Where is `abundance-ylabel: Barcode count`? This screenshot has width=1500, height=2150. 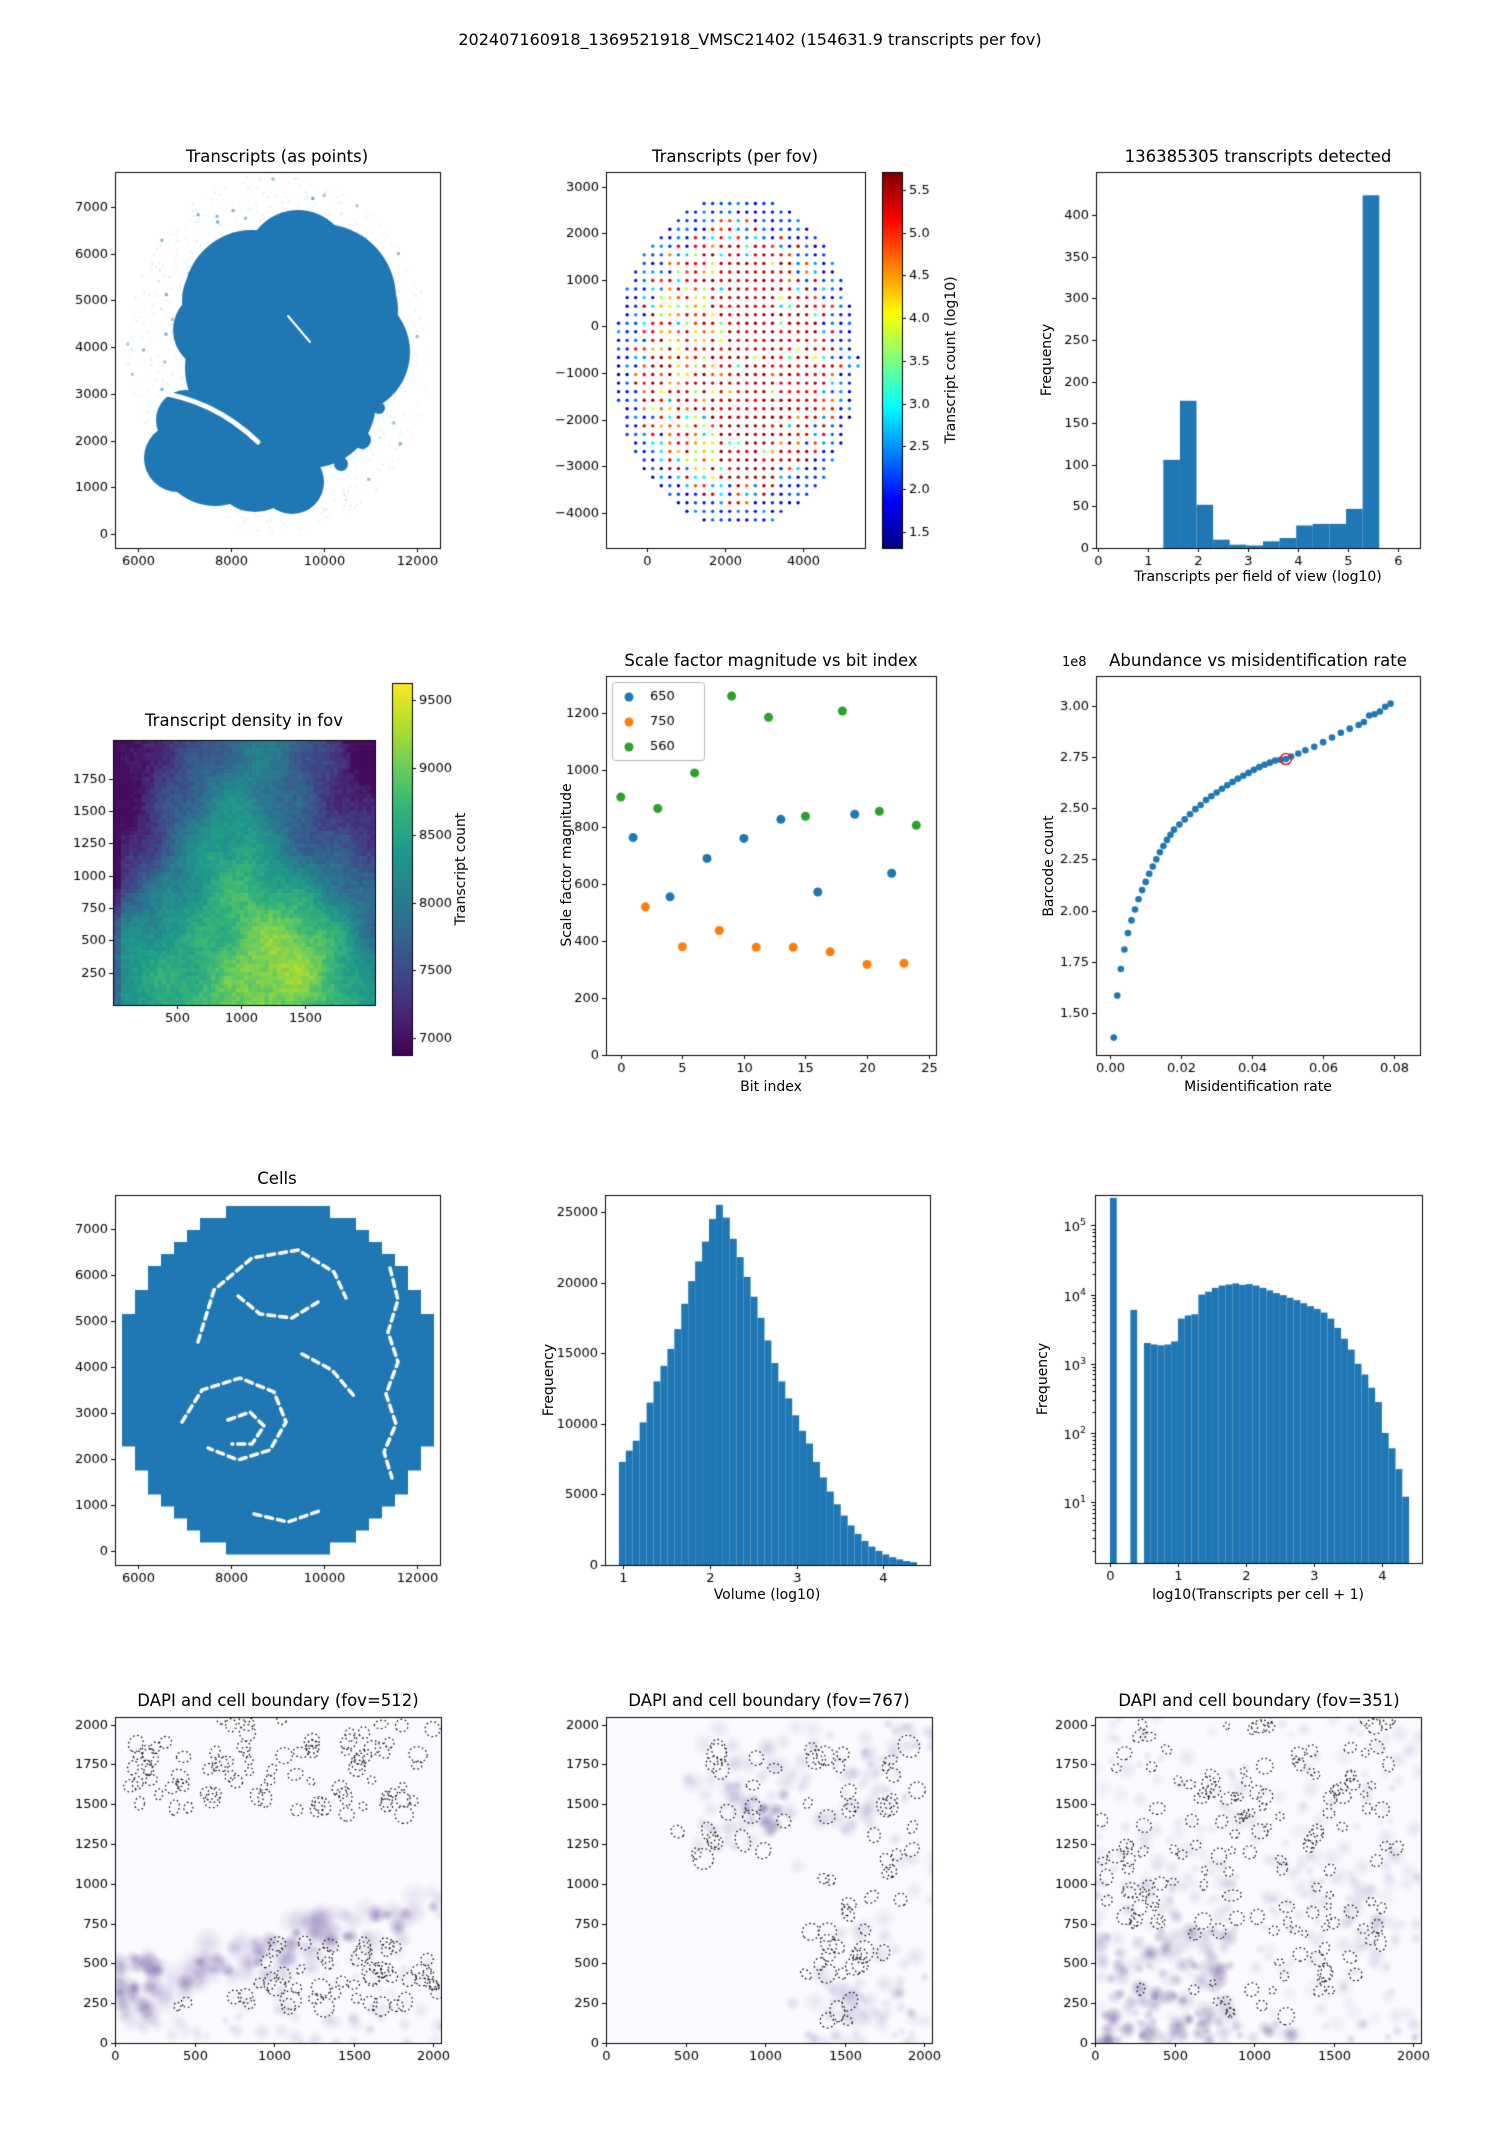
abundance-ylabel: Barcode count is located at coordinates (1049, 866).